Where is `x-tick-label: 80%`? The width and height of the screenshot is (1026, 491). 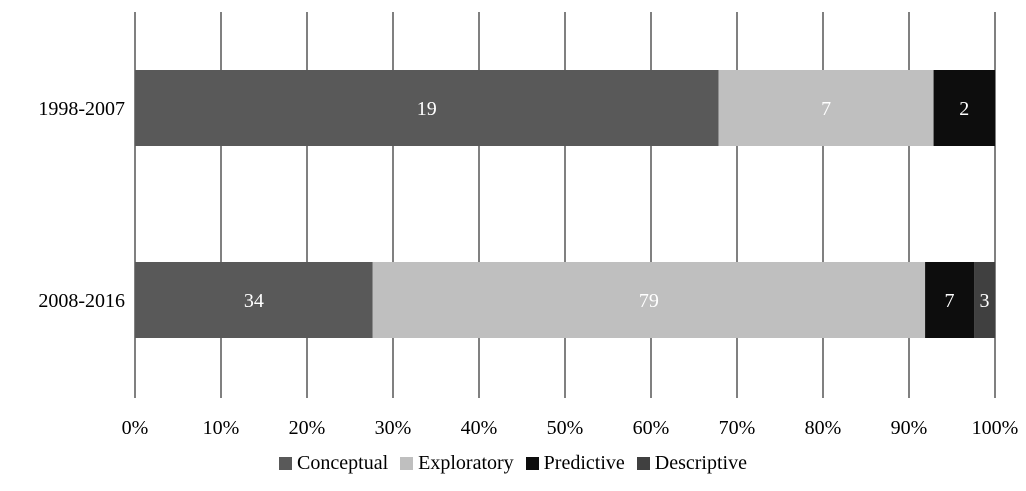 x-tick-label: 80% is located at coordinates (823, 428).